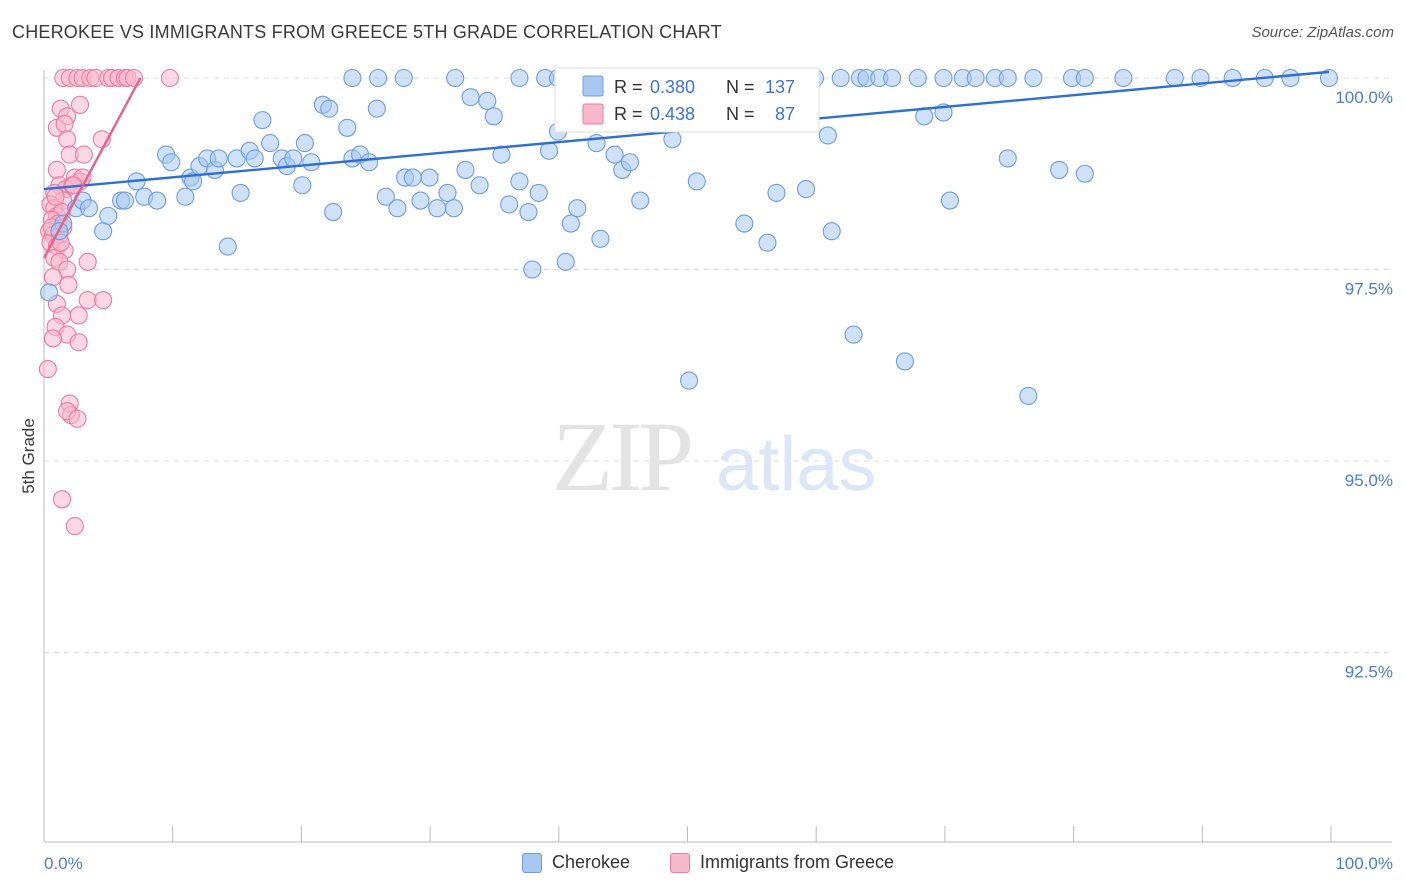 This screenshot has width=1406, height=892. What do you see at coordinates (1364, 97) in the screenshot?
I see `y-tick-label-0: 100.0%` at bounding box center [1364, 97].